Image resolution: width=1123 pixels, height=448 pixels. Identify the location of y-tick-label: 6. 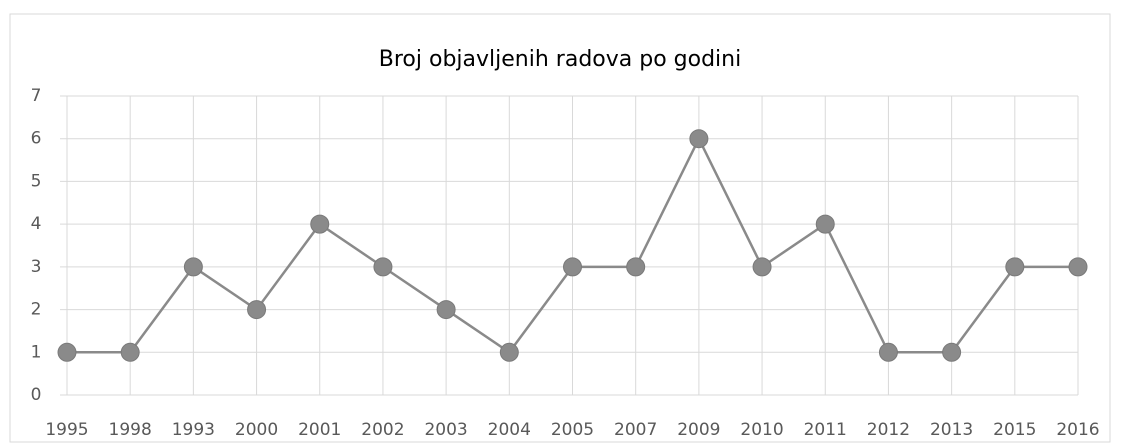
(36, 139).